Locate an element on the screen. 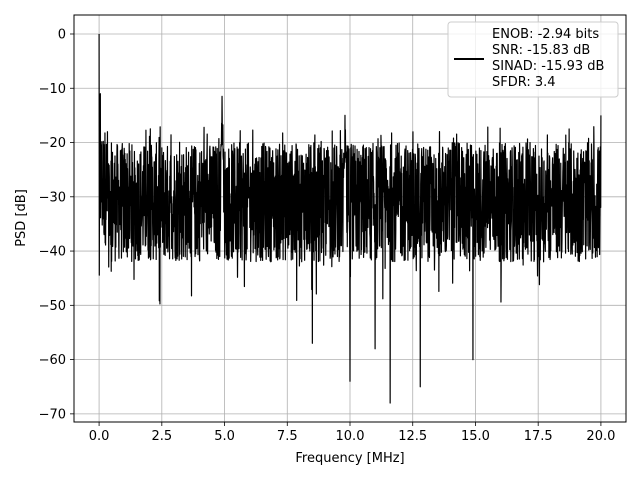 This screenshot has height=480, width=640. legend-snr: SNR: -15.83 dB is located at coordinates (541, 50).